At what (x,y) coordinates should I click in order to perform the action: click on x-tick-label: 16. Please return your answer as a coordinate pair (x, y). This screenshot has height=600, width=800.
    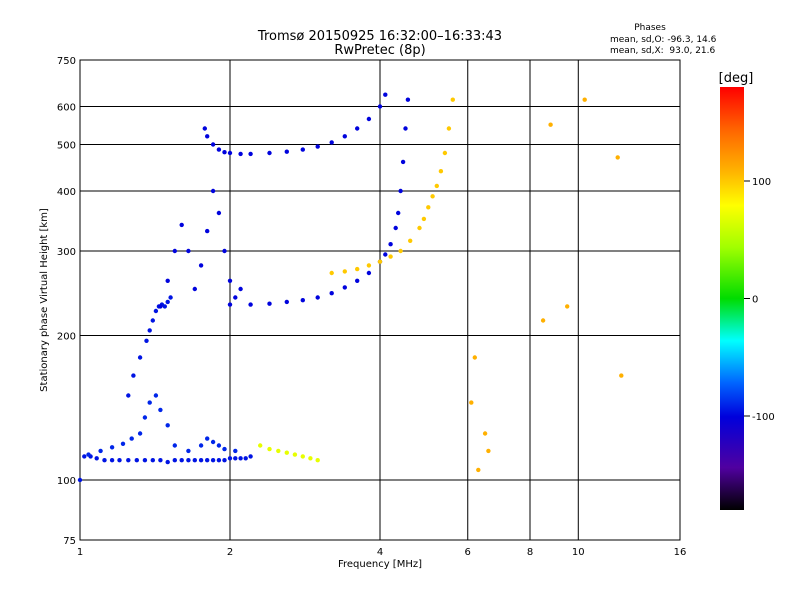
    Looking at the image, I should click on (680, 552).